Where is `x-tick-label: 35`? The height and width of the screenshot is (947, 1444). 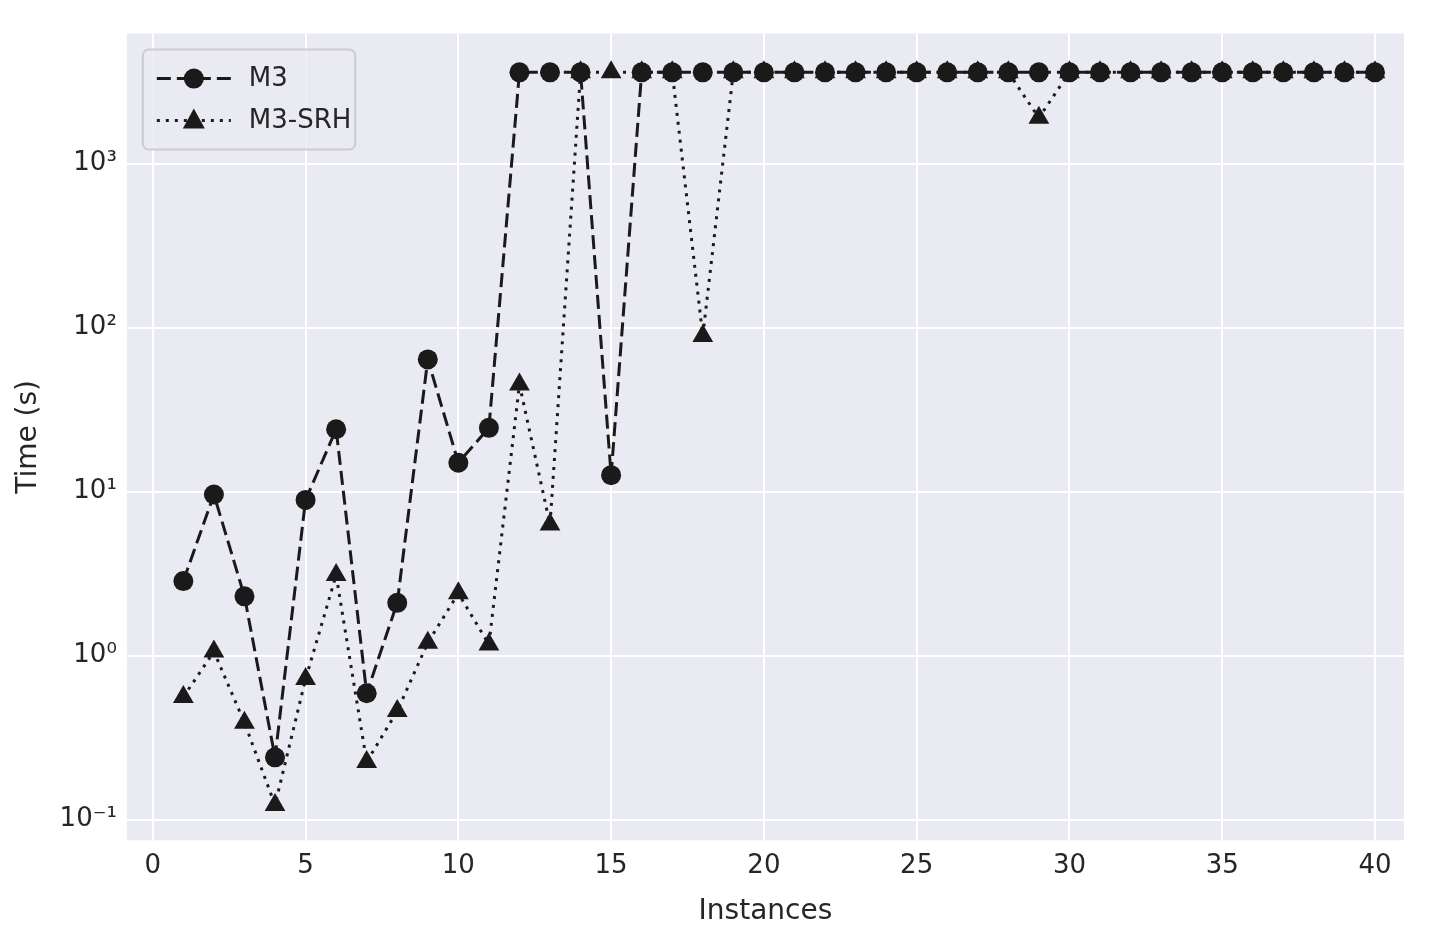 x-tick-label: 35 is located at coordinates (1222, 863).